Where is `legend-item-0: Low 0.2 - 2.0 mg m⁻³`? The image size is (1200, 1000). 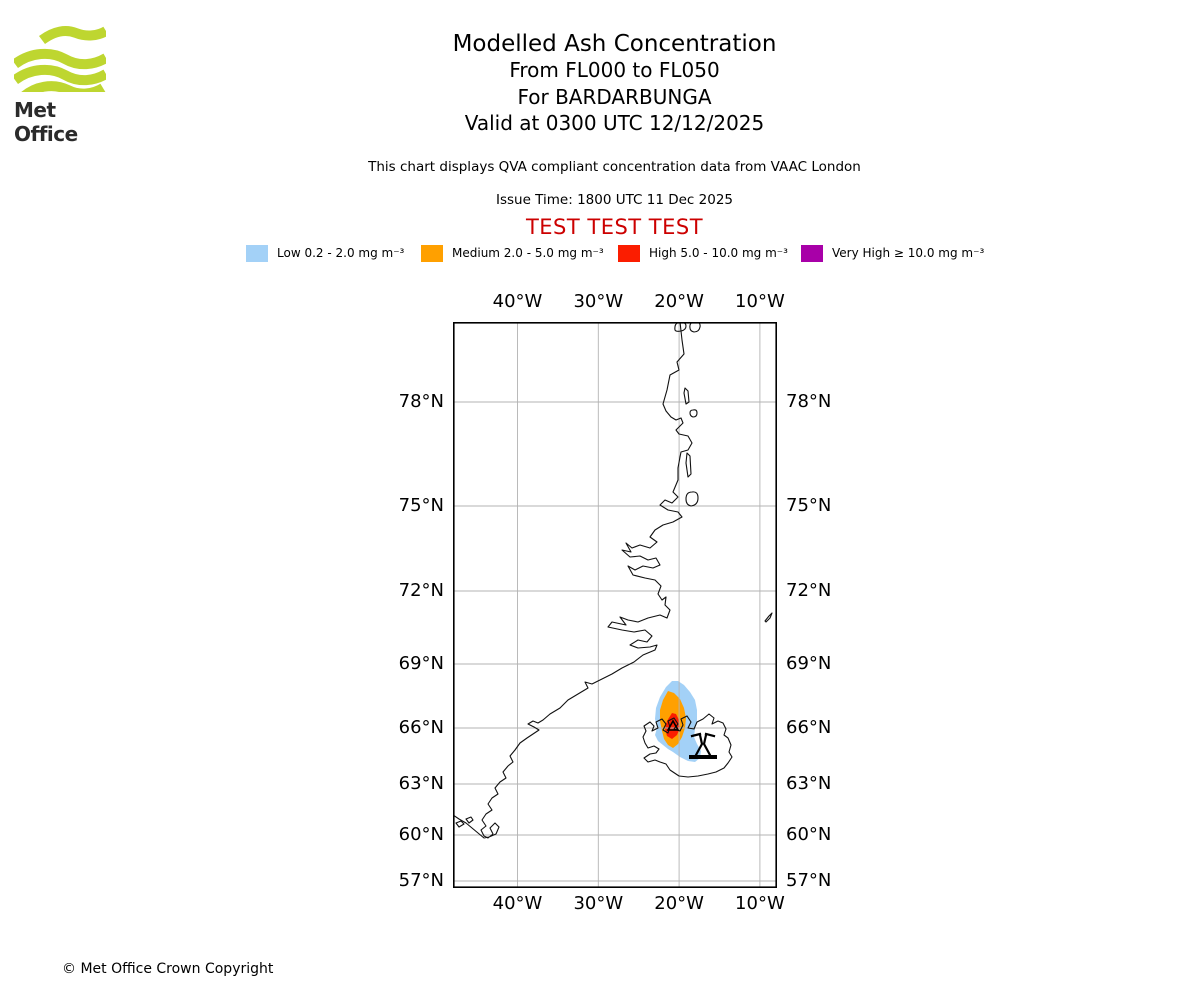 legend-item-0: Low 0.2 - 2.0 mg m⁻³ is located at coordinates (325, 253).